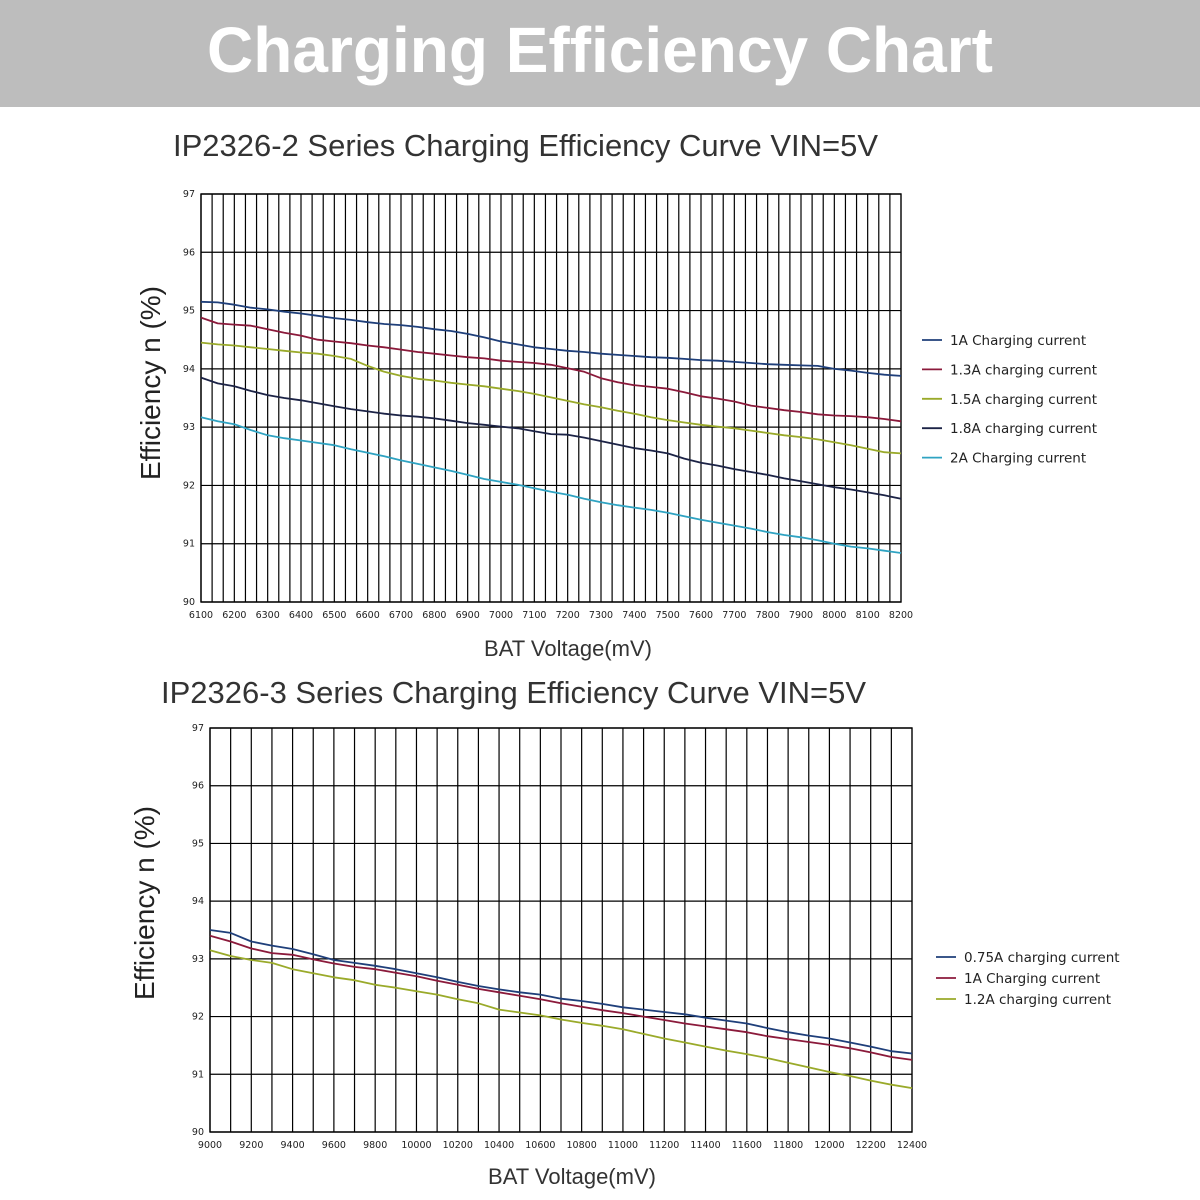 This screenshot has width=1200, height=1200. Describe the element at coordinates (801, 615) in the screenshot. I see `x-tick-label: 7900` at that location.